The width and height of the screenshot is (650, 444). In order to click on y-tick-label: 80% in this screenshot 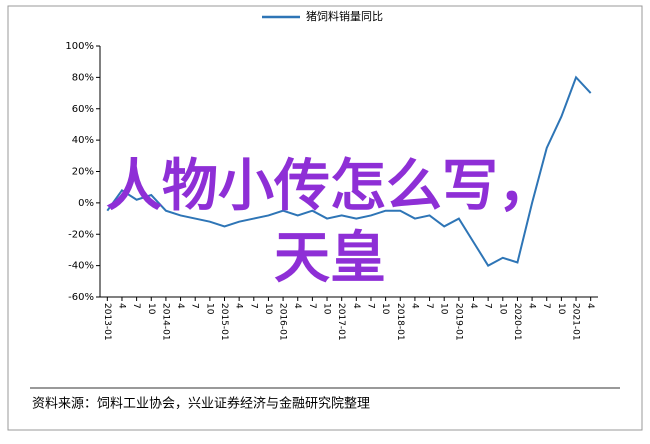, I will do `click(83, 77)`.